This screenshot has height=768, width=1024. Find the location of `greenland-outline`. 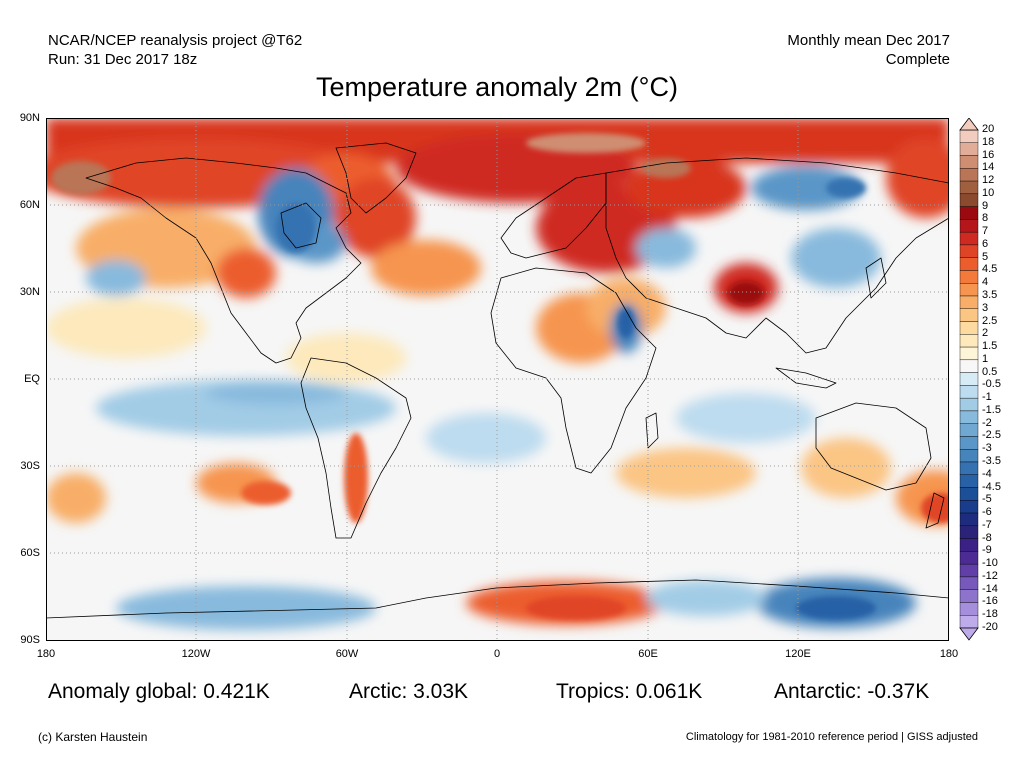

greenland-outline is located at coordinates (376, 178).